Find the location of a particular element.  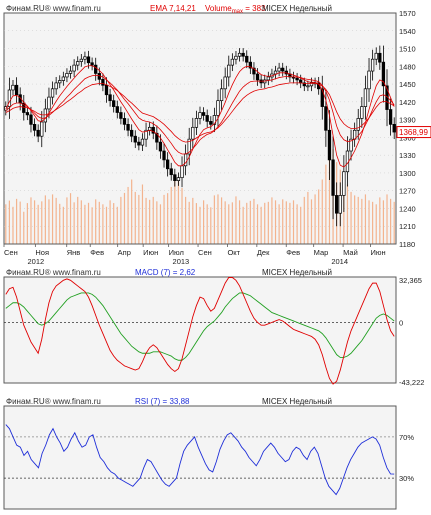

rsi-label: RSI (7) = 33,88 is located at coordinates (162, 401).